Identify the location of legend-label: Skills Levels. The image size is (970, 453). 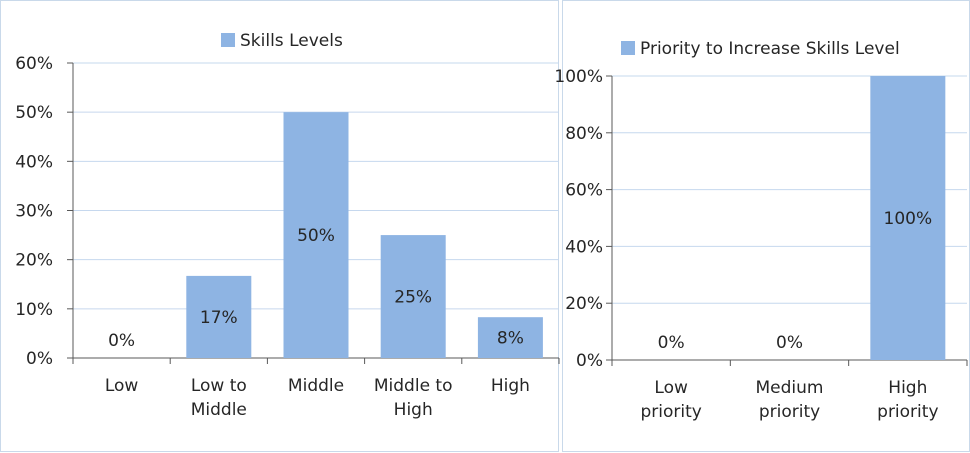
(291, 41).